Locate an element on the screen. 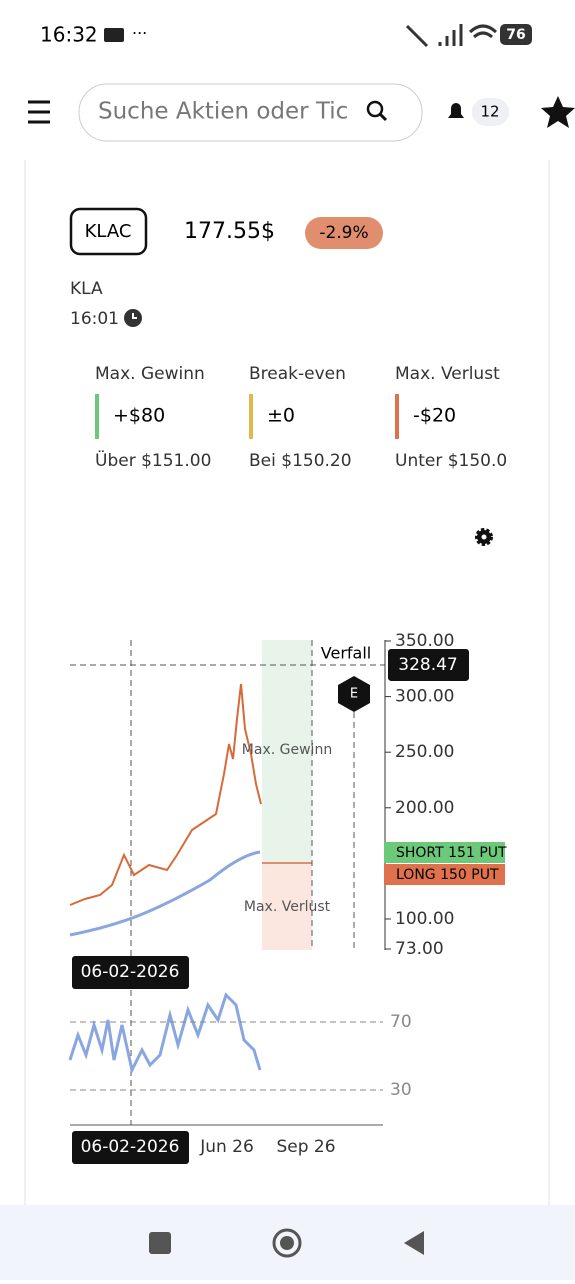 The image size is (575, 1284). current-price-label: 328.47 is located at coordinates (427, 665).